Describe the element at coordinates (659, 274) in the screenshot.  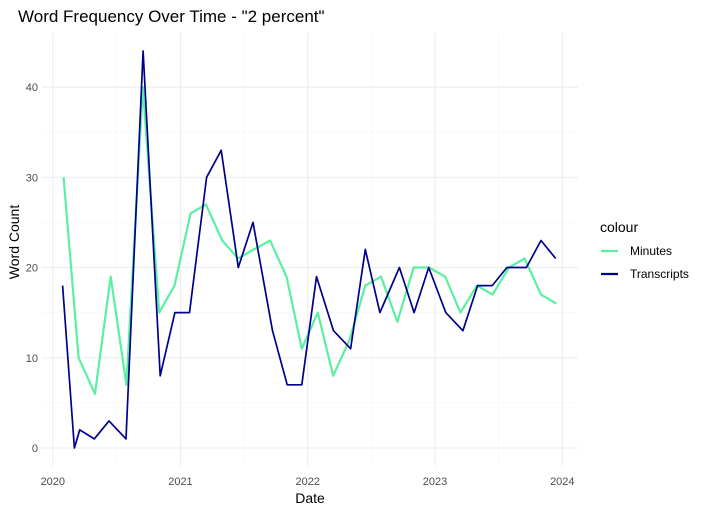
I see `legend-label-transcripts: Transcripts` at that location.